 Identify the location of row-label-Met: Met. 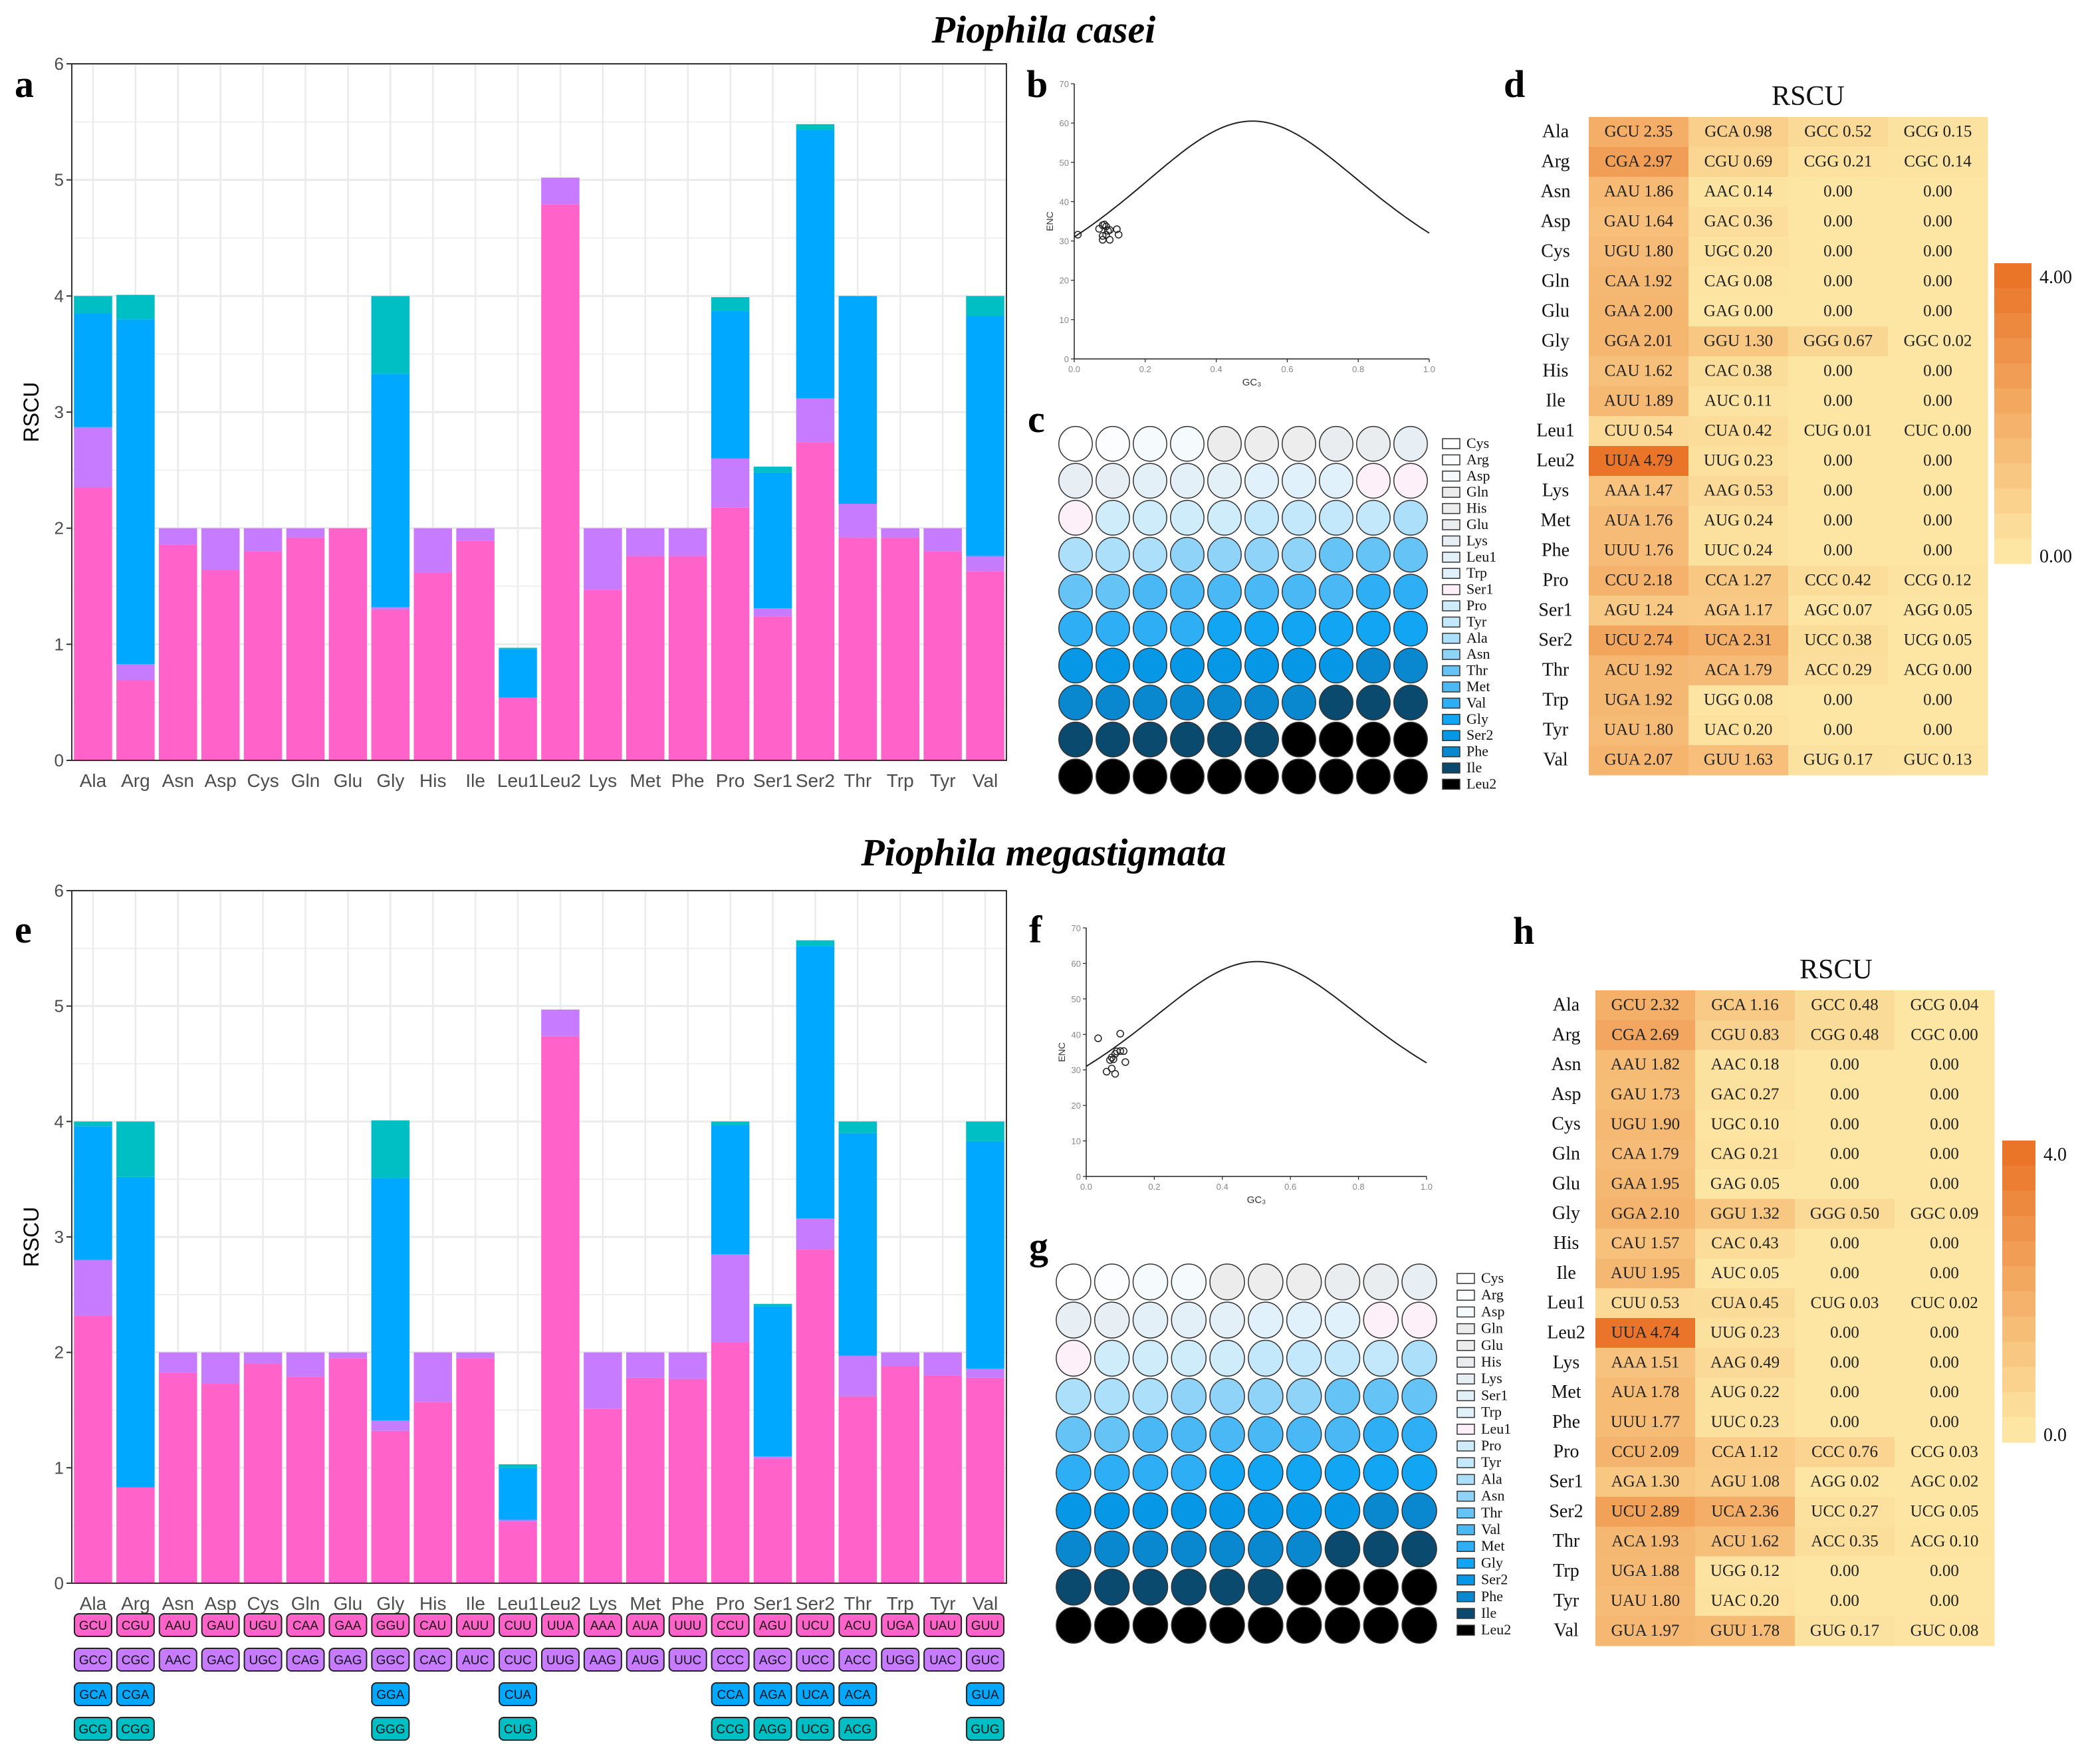
(1566, 1392).